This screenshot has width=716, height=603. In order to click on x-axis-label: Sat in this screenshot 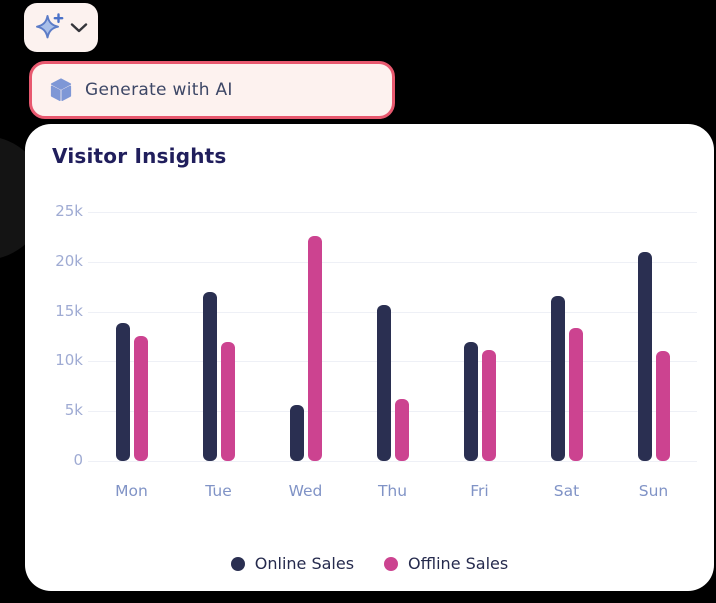, I will do `click(566, 491)`.